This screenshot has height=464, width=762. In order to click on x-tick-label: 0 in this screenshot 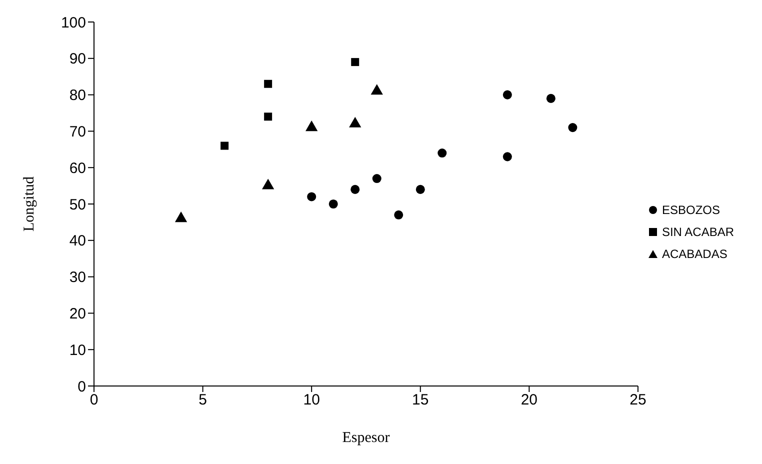, I will do `click(94, 400)`.